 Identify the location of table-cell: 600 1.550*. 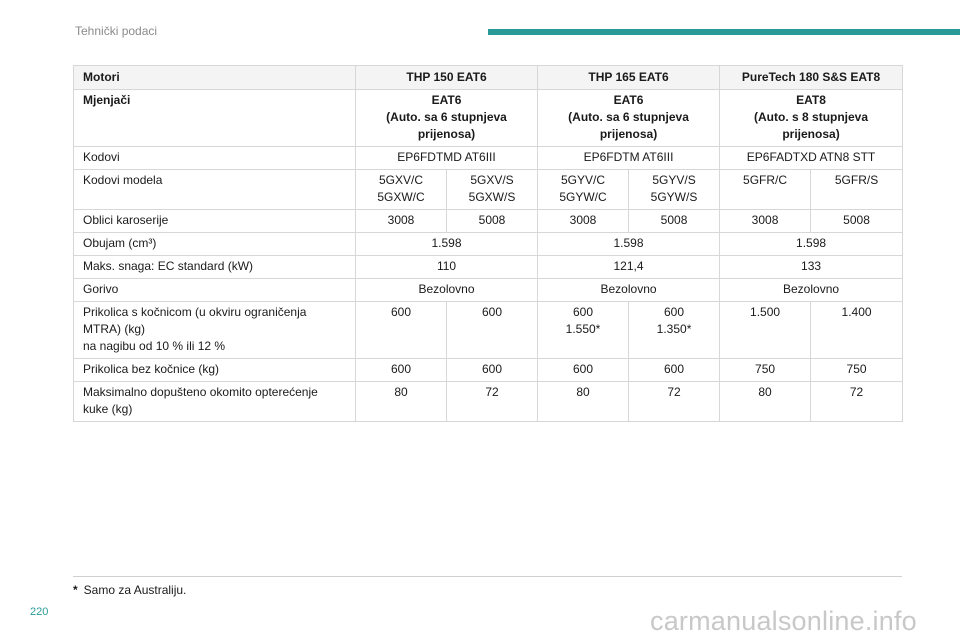
(583, 330).